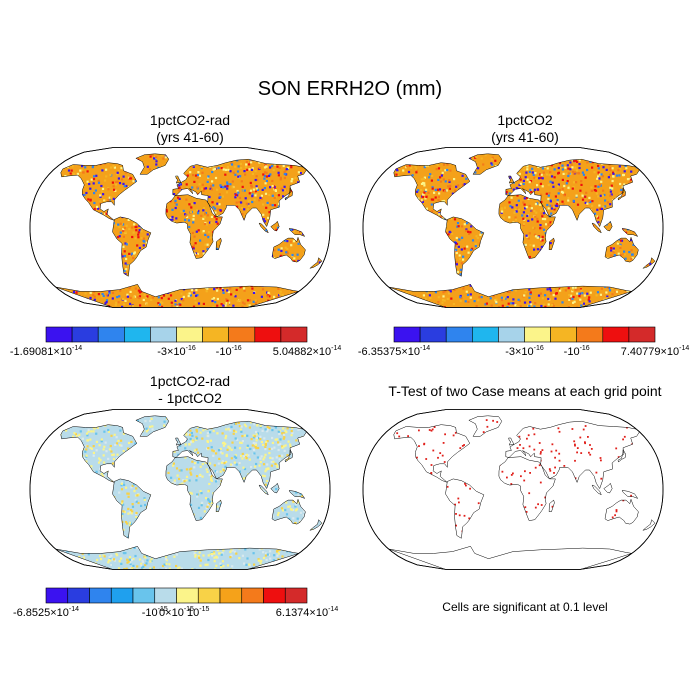  Describe the element at coordinates (190, 120) in the screenshot. I see `panel-title-rad-line1: 1pctCO2-rad` at that location.